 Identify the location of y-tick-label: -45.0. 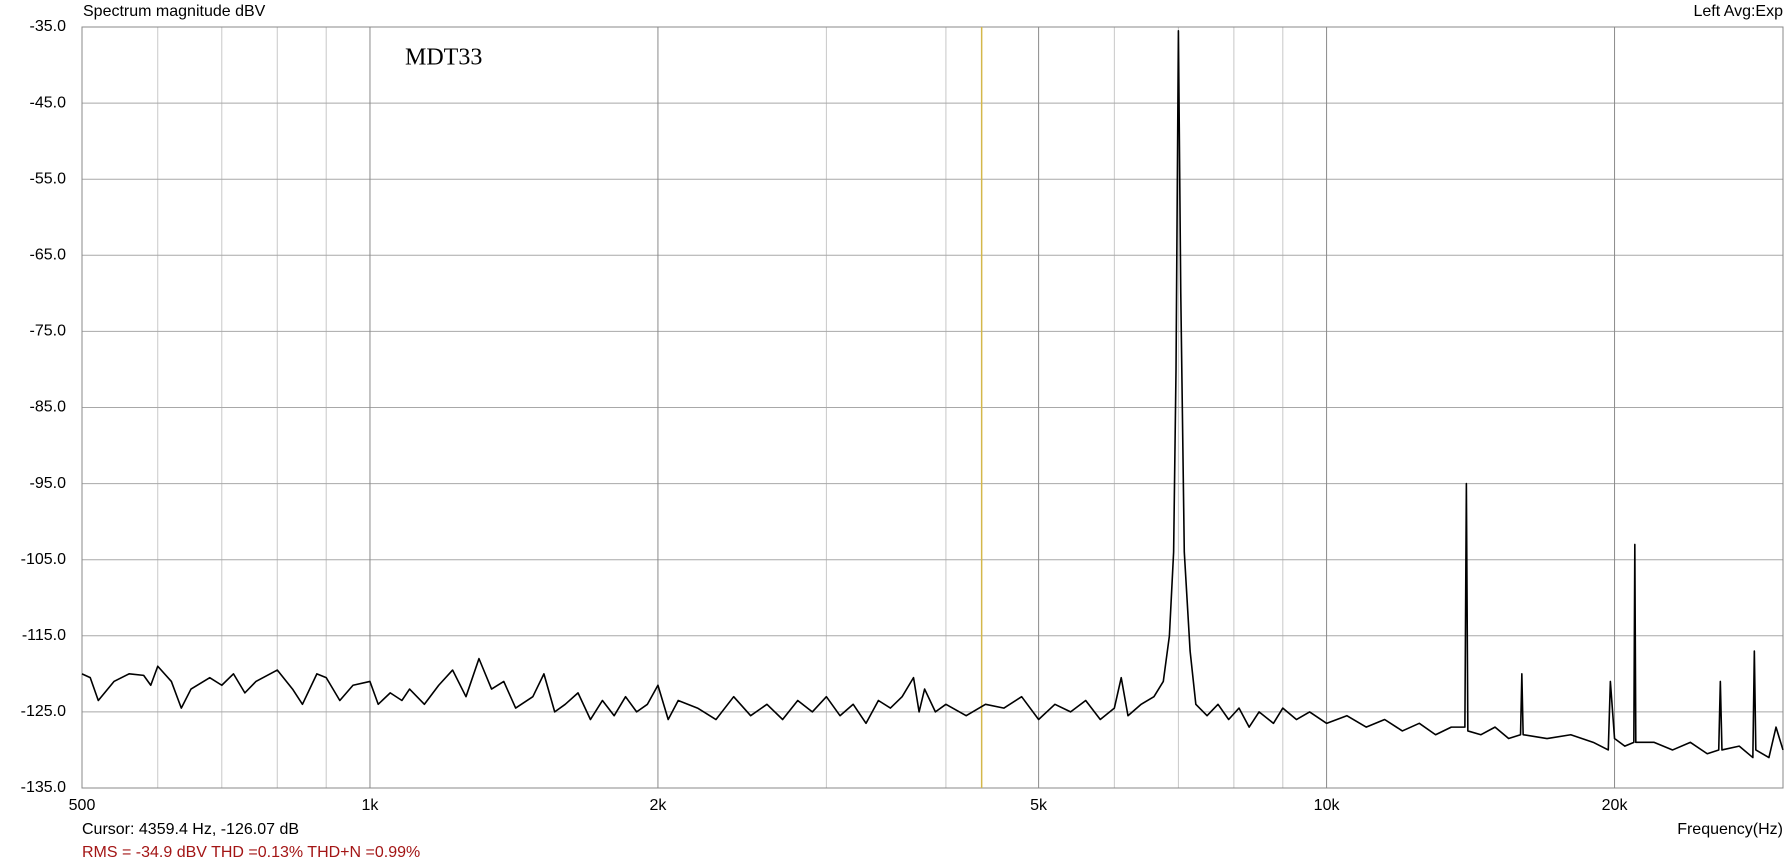
(48, 102).